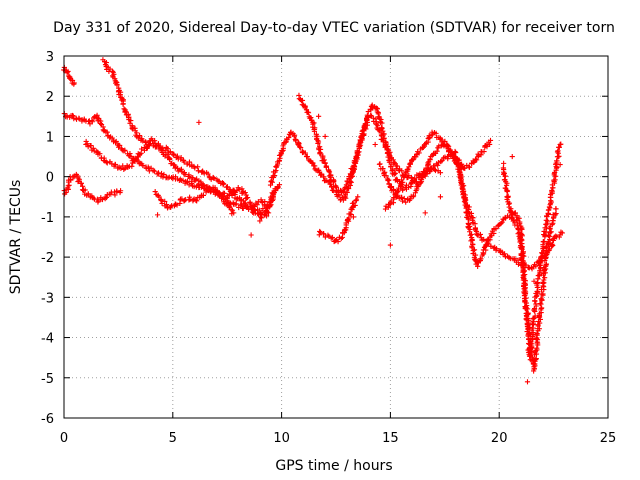  I want to click on y-tick-label: 3, so click(50, 57).